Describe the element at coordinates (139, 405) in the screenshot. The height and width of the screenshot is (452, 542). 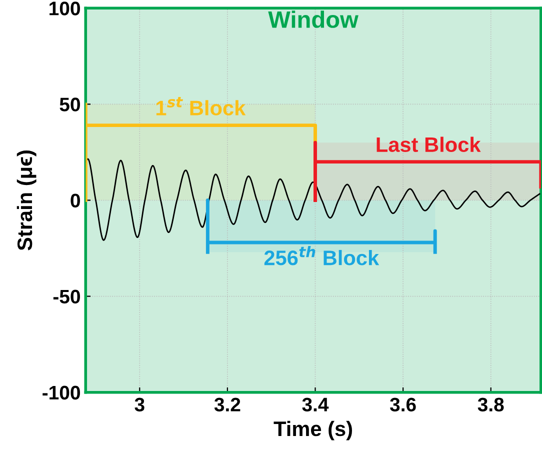
I see `x-tick-label: 3` at that location.